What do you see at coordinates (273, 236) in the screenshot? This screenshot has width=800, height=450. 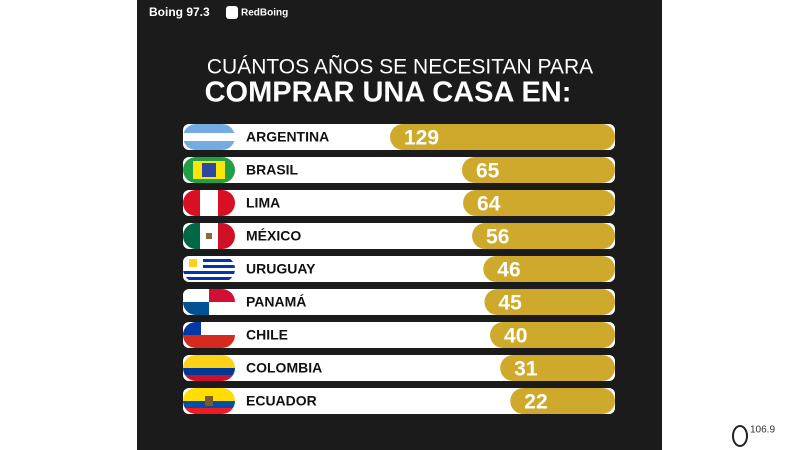 I see `category-label: MÉXICO` at bounding box center [273, 236].